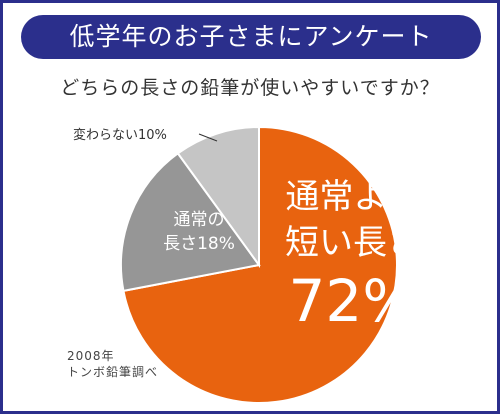  What do you see at coordinates (199, 244) in the screenshot?
I see `slice-label-1-line-1: 長さ18%` at bounding box center [199, 244].